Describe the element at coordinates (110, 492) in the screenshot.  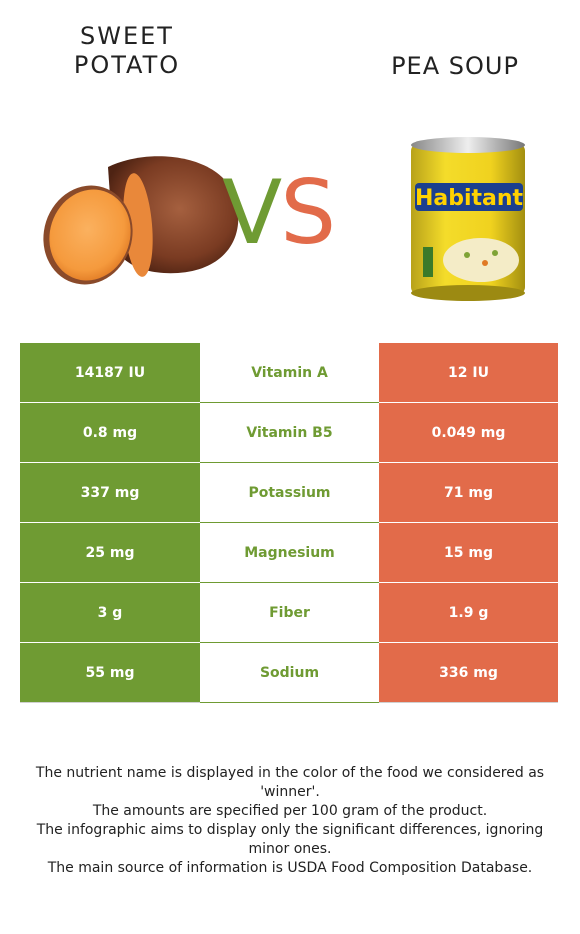
I see `left-value: 337 mg` at that location.